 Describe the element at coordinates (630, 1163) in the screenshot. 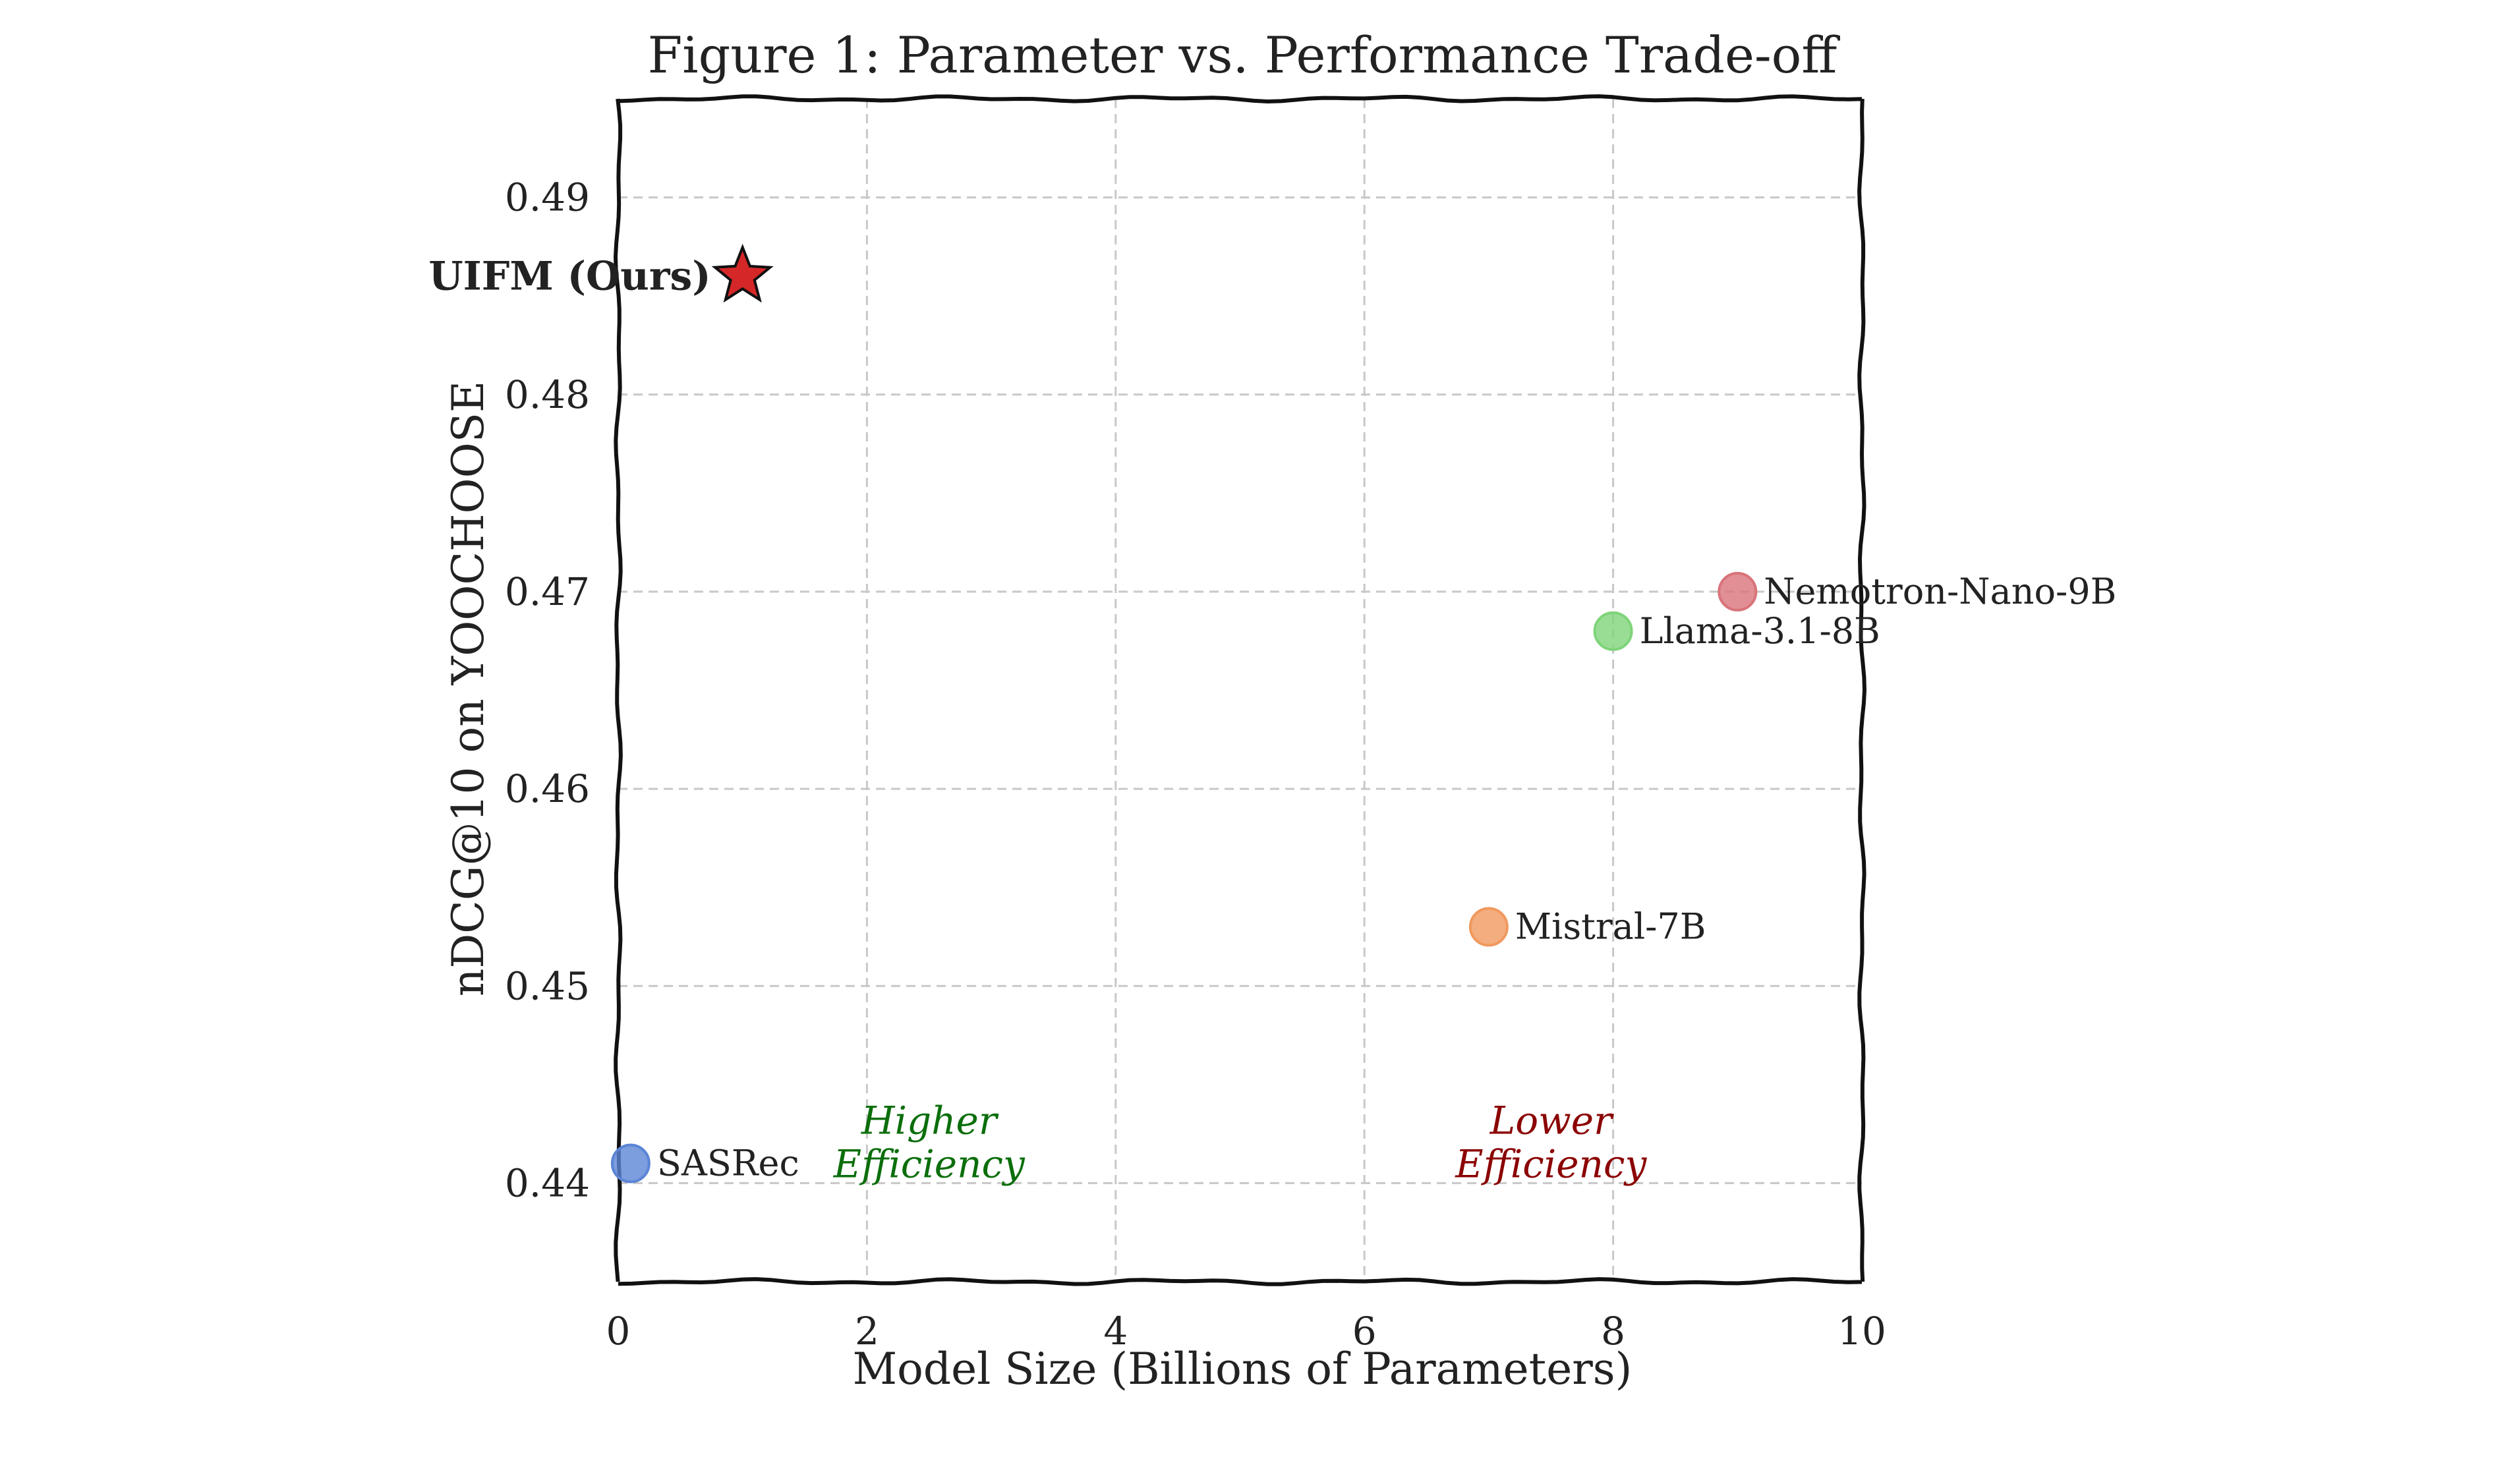

I see `point-sasrec` at that location.